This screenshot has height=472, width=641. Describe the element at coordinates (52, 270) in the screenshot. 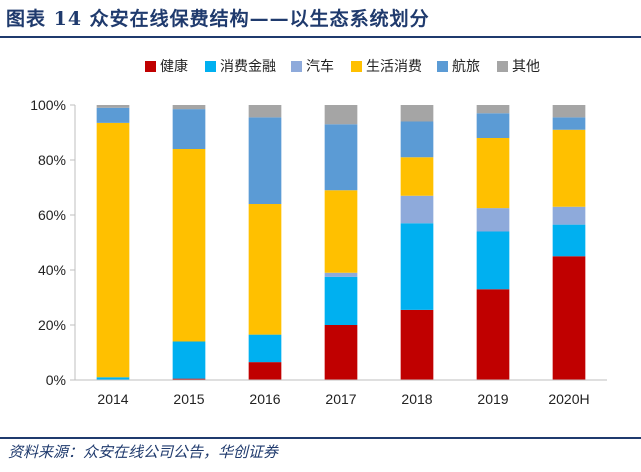

I see `y-tick-label: 40%` at that location.